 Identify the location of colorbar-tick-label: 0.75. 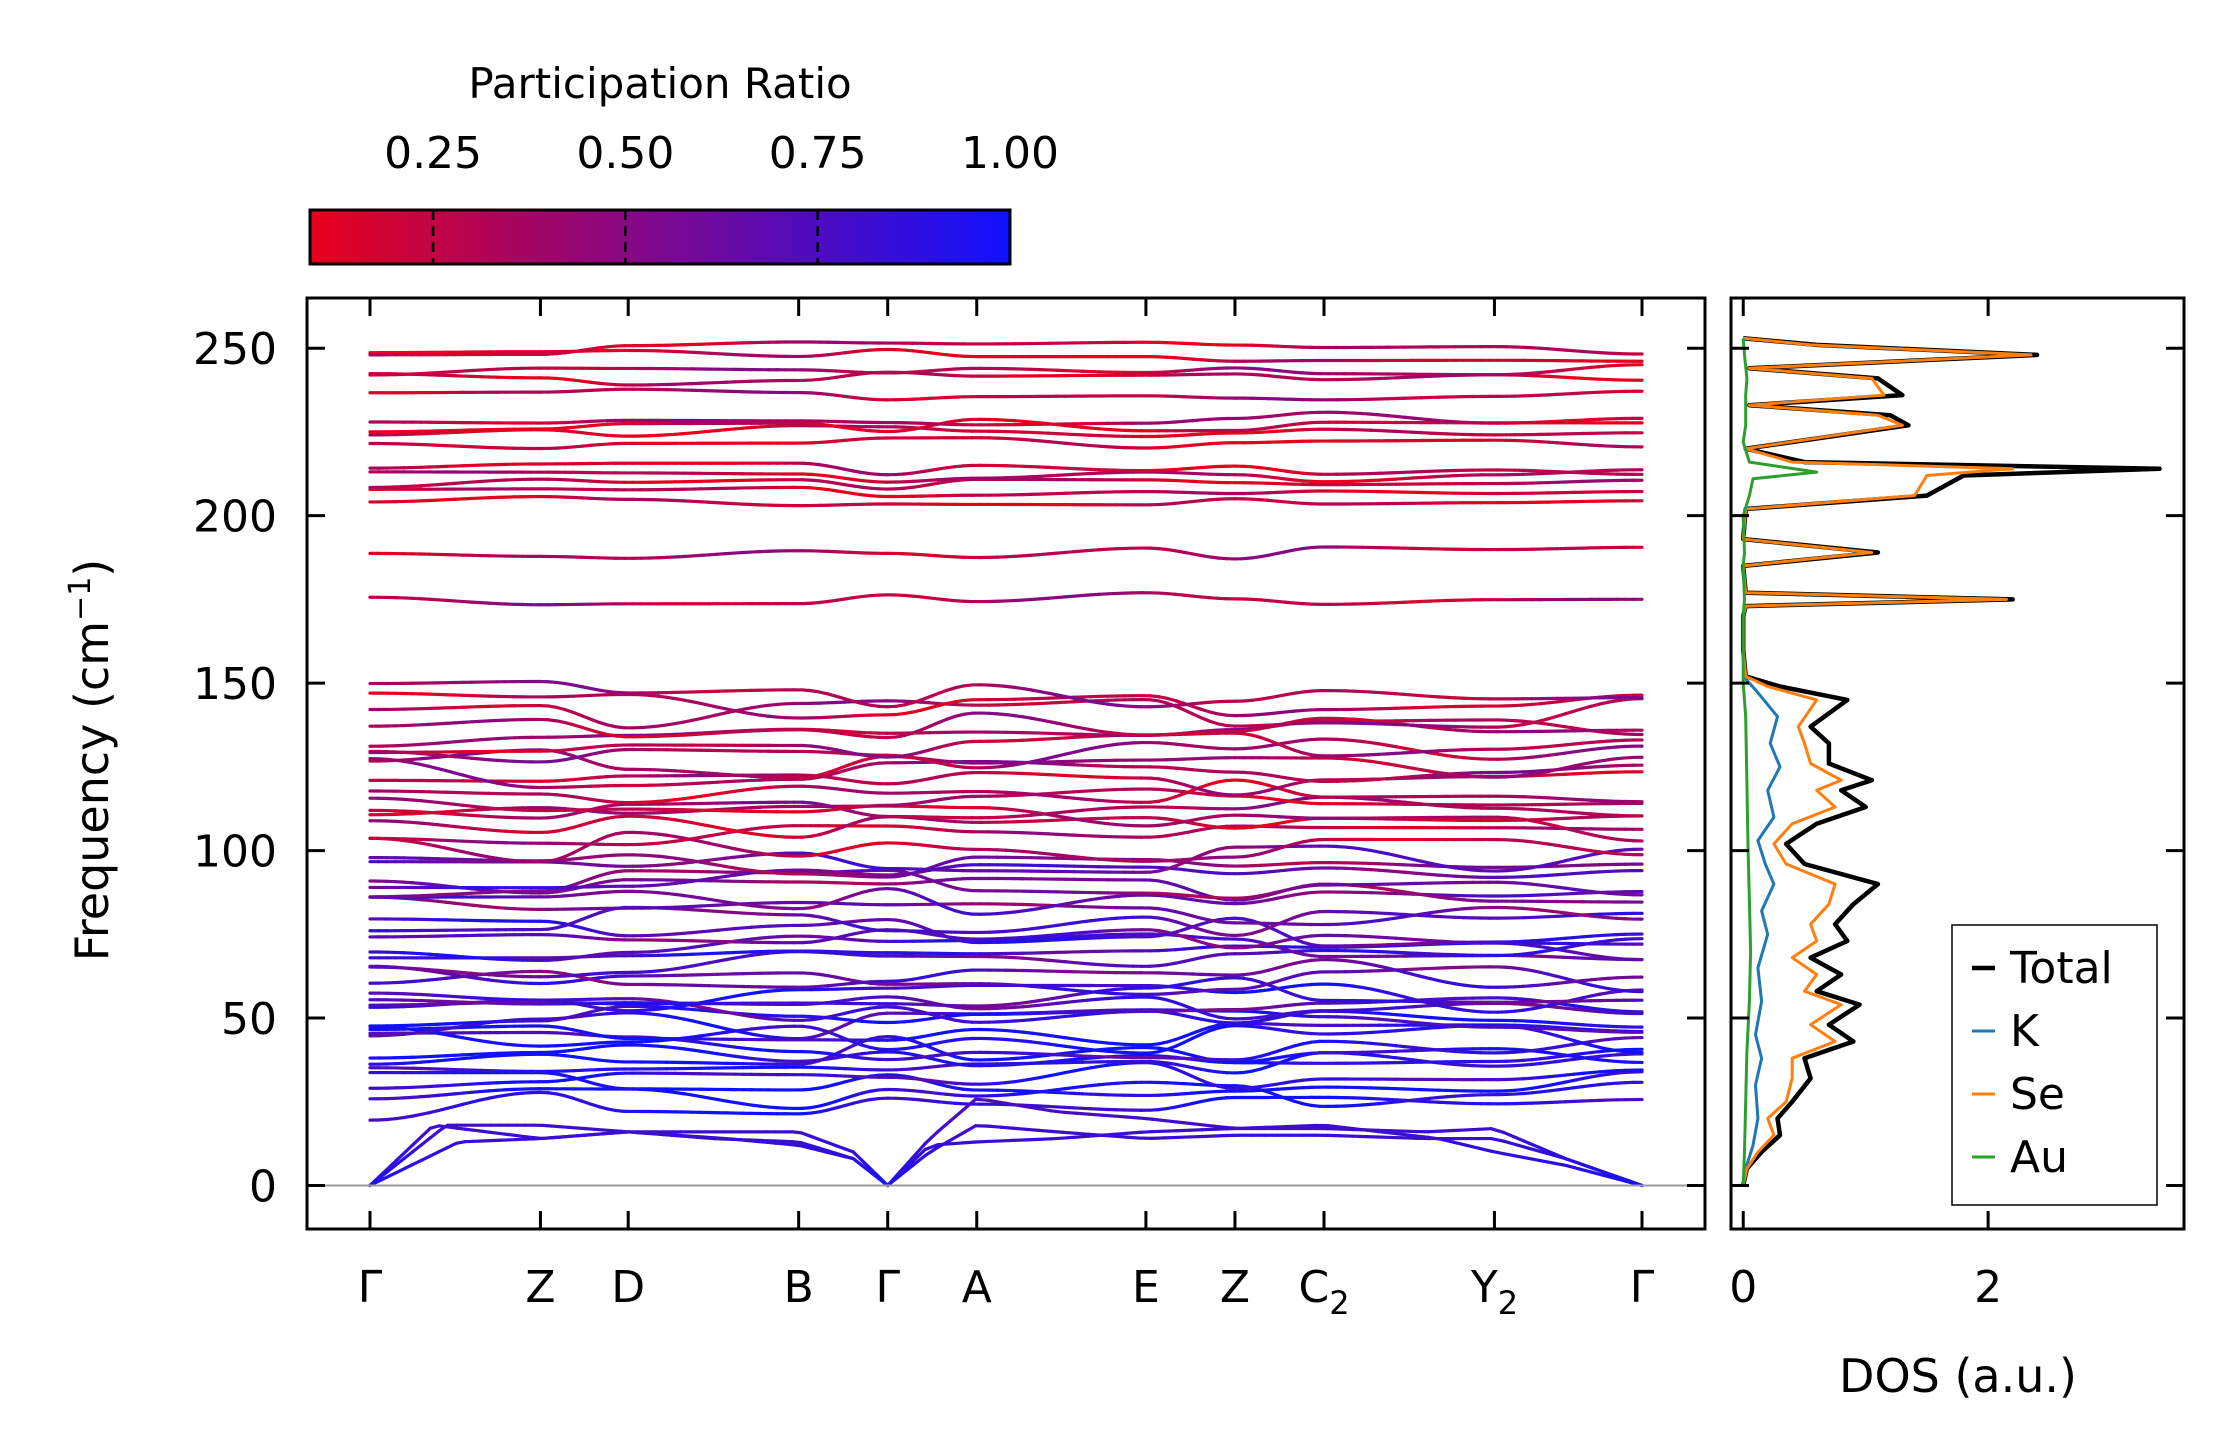
(818, 153).